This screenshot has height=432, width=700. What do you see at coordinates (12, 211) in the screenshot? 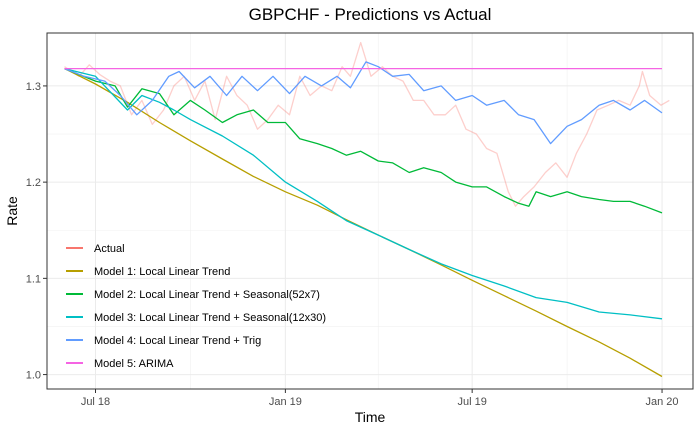
I see `y-axis-title: Rate` at bounding box center [12, 211].